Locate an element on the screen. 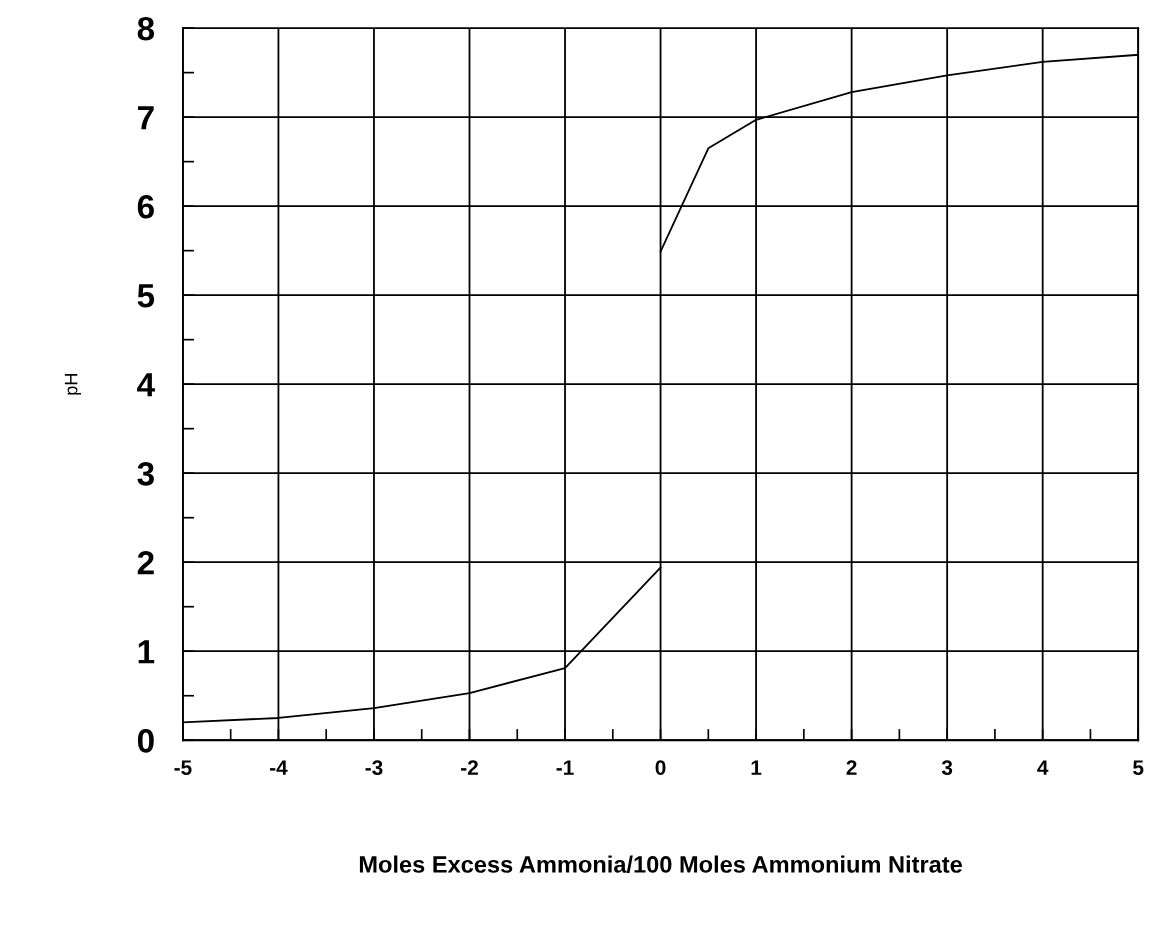 This screenshot has width=1165, height=937. x-tick-label: -1 is located at coordinates (565, 767).